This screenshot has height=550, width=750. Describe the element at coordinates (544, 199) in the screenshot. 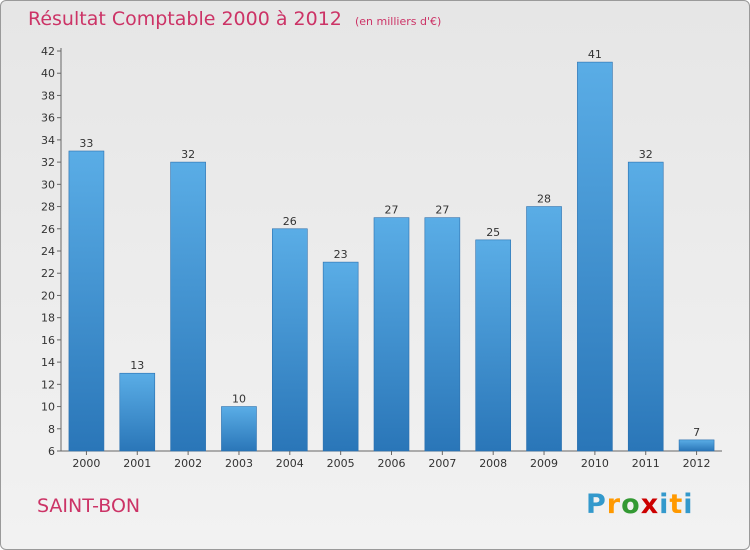

I see `bar-value-label: 28` at that location.